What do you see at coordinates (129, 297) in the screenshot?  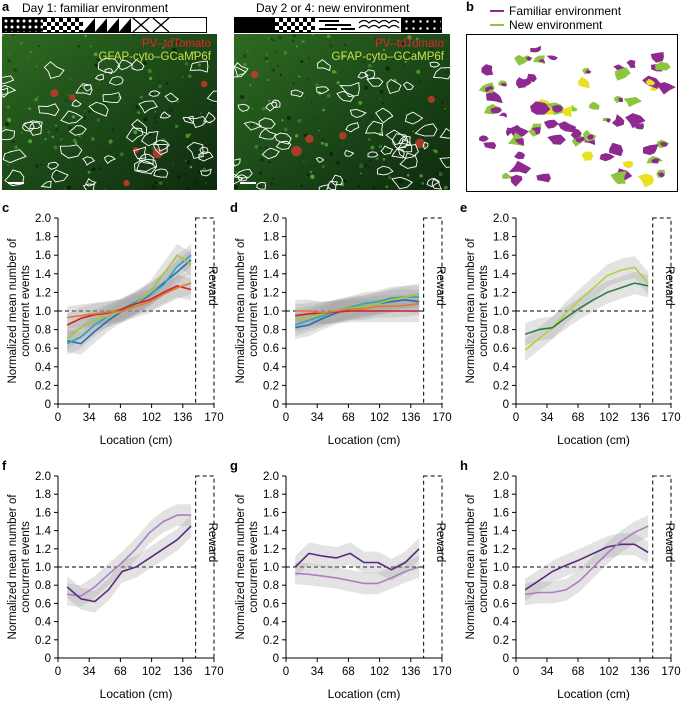 I see `series-line-green-yellow` at bounding box center [129, 297].